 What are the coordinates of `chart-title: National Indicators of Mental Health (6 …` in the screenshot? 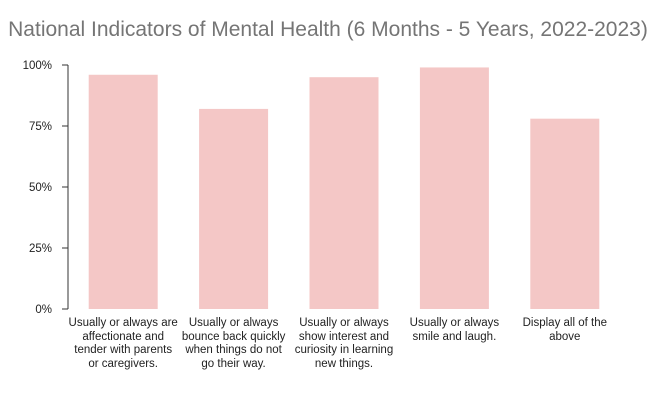 It's located at (328, 29).